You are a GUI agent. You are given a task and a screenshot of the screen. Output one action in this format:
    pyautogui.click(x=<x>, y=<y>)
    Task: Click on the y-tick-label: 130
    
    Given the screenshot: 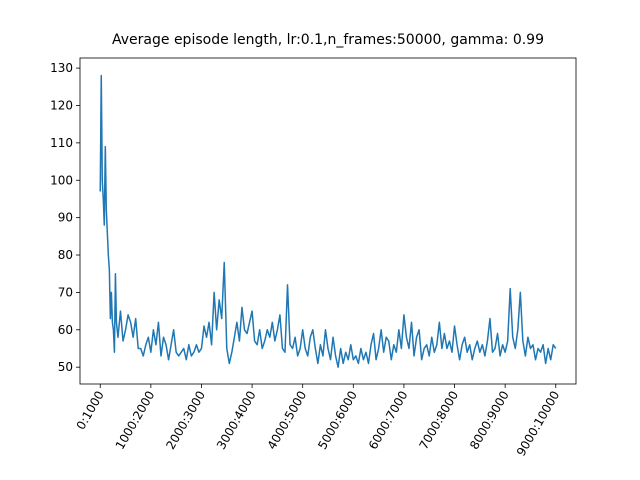 What is the action you would take?
    pyautogui.click(x=61, y=68)
    